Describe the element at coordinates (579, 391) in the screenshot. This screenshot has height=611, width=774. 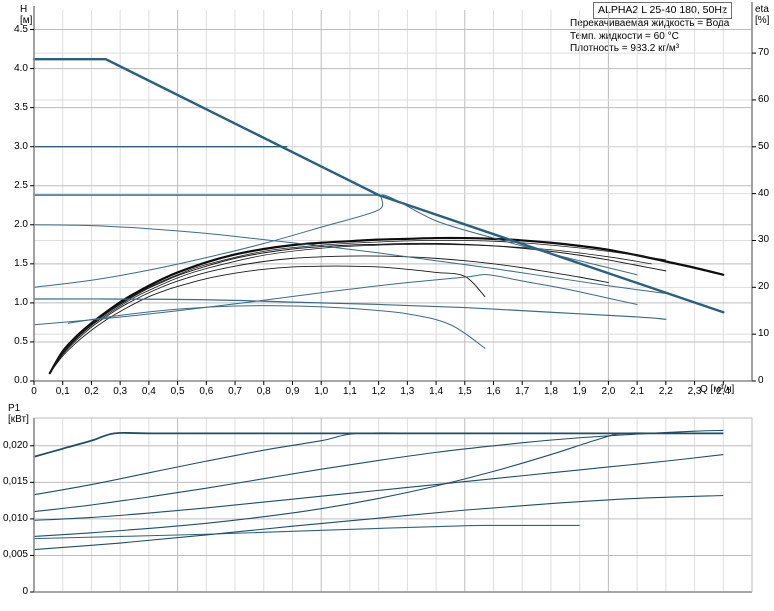
I see `q-tick-1-9: 1,9` at that location.